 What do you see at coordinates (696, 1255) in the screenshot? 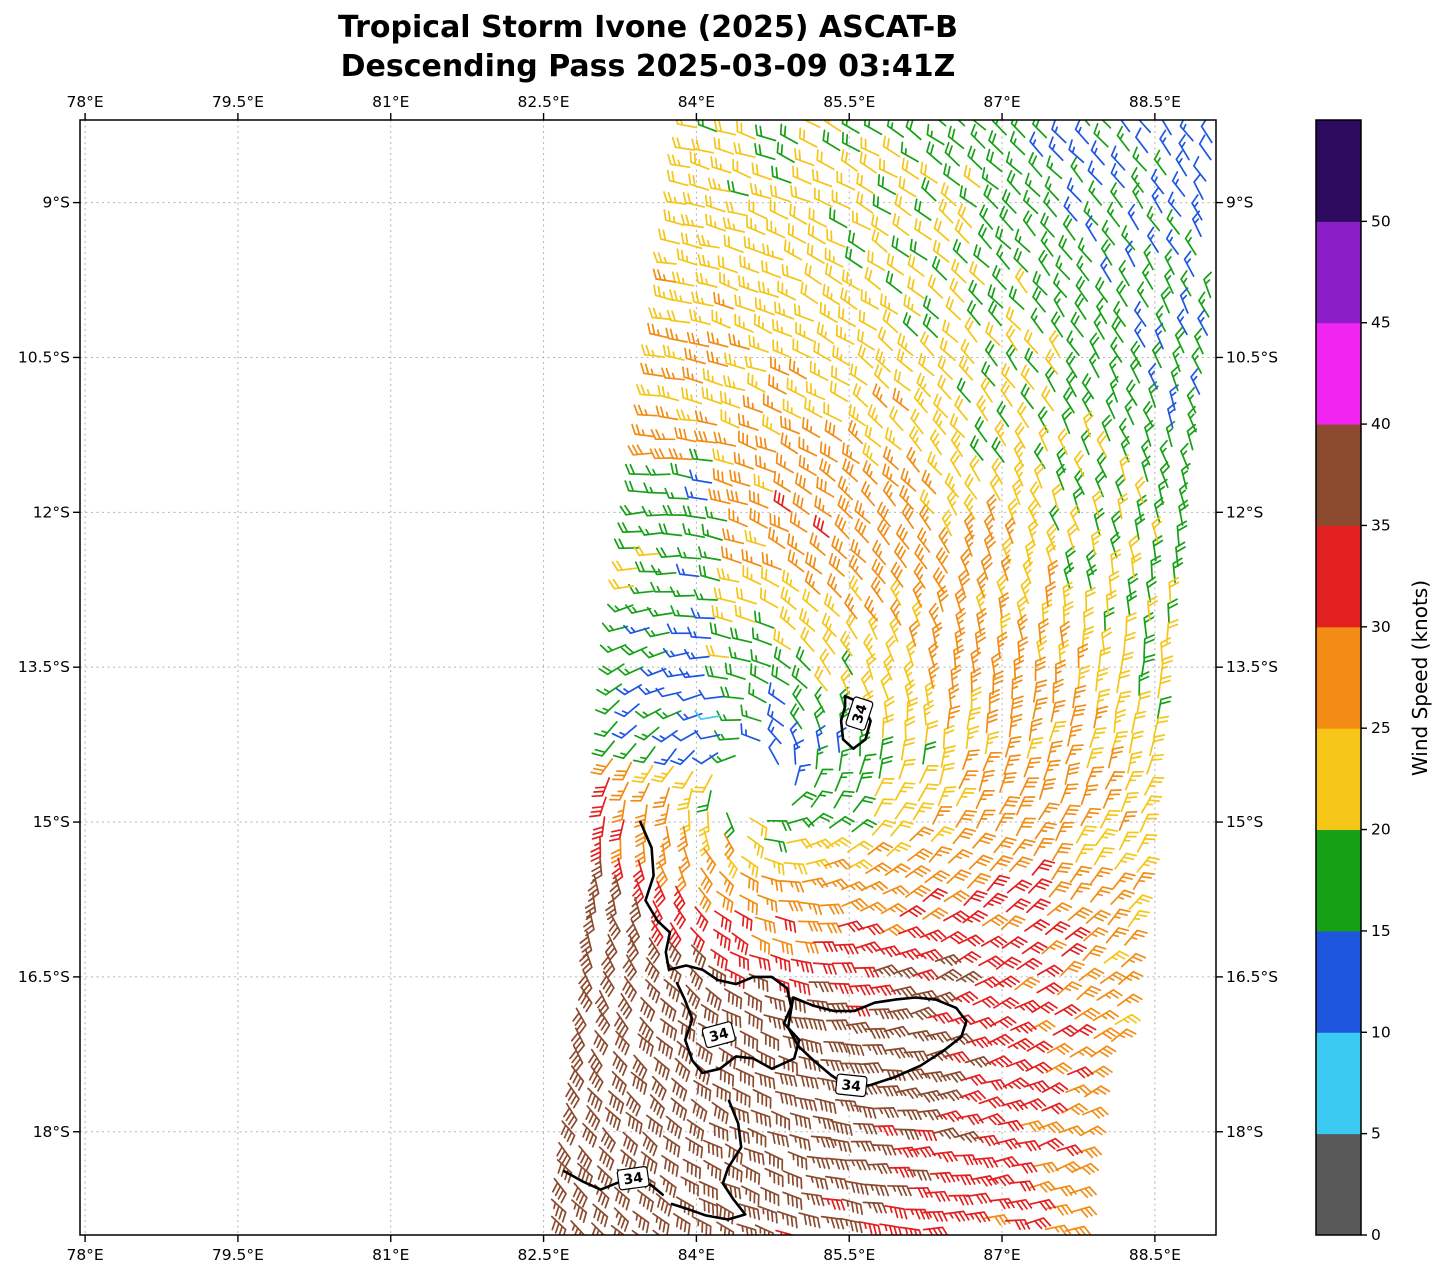
I see `x-tick-label-bottom: 84°E` at bounding box center [696, 1255].